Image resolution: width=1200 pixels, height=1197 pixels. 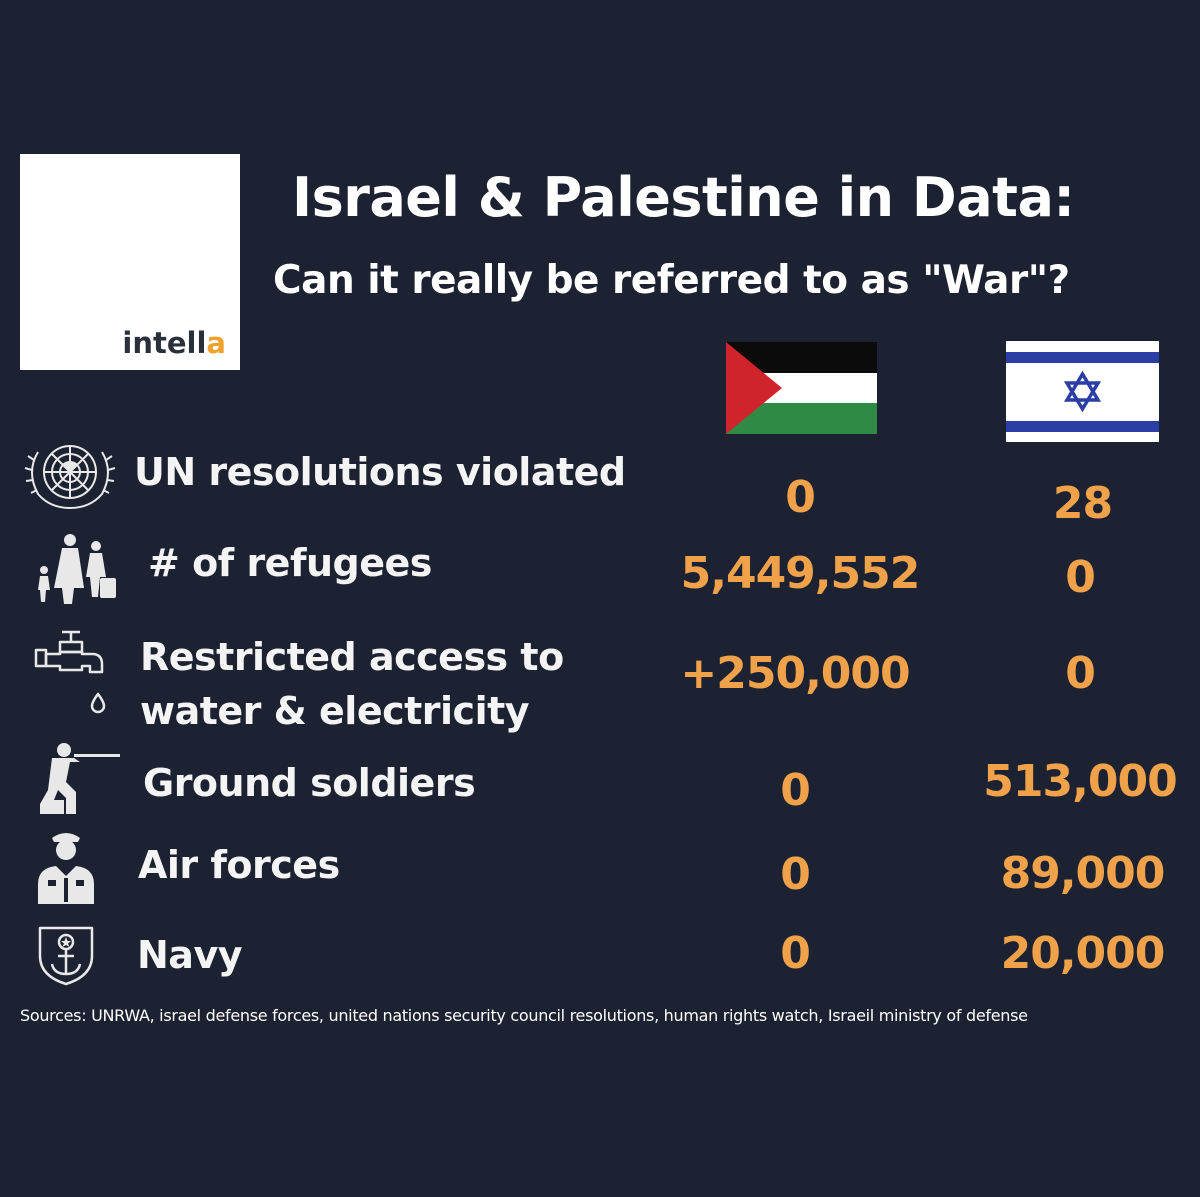 What do you see at coordinates (77, 569) in the screenshot?
I see `refugees-icon` at bounding box center [77, 569].